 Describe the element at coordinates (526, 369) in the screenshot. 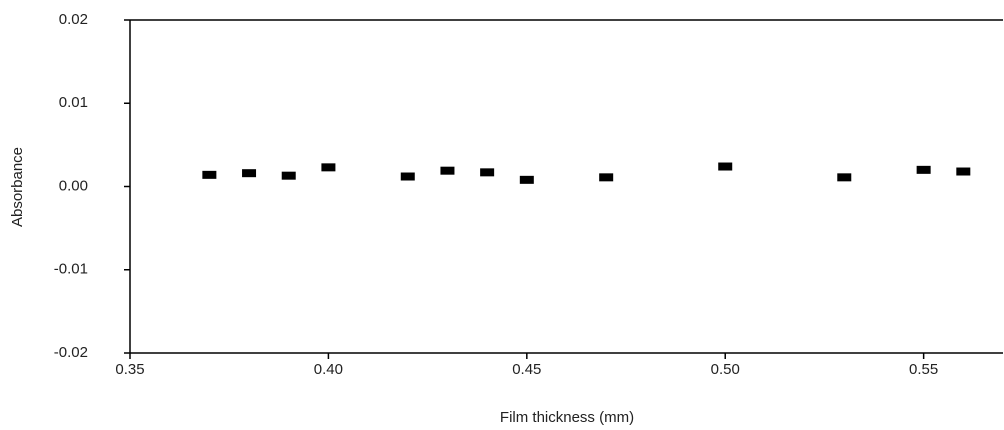

I see `x-tick-label: 0.45` at that location.